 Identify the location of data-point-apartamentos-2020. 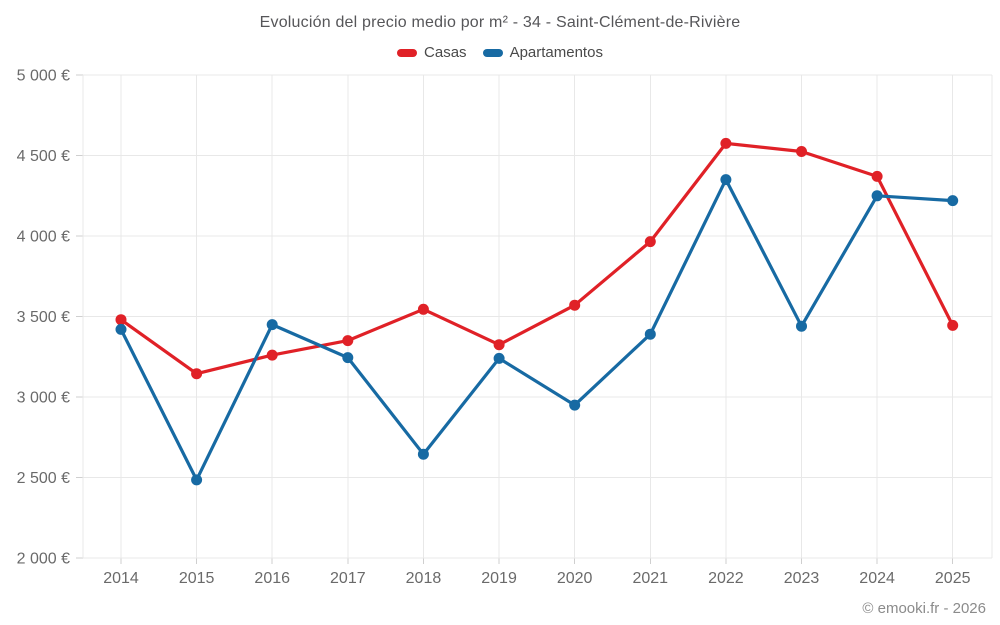
(575, 405).